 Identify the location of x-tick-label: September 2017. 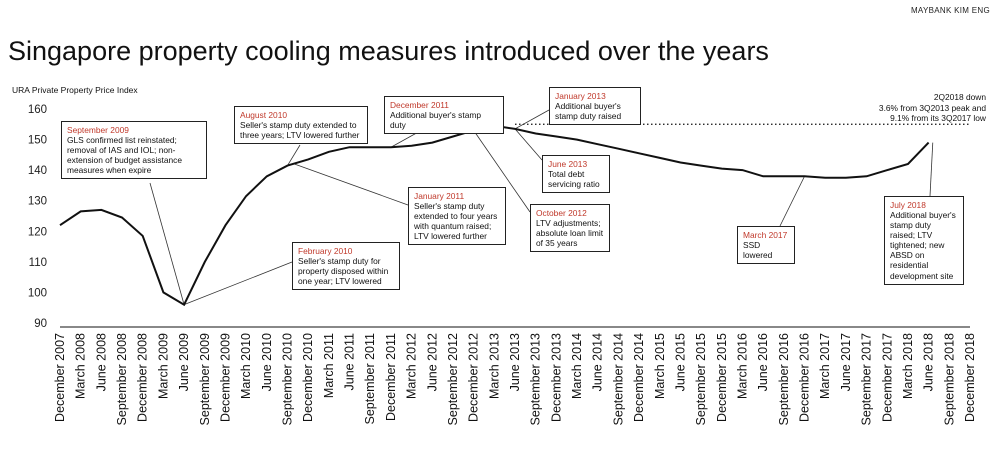
(867, 379).